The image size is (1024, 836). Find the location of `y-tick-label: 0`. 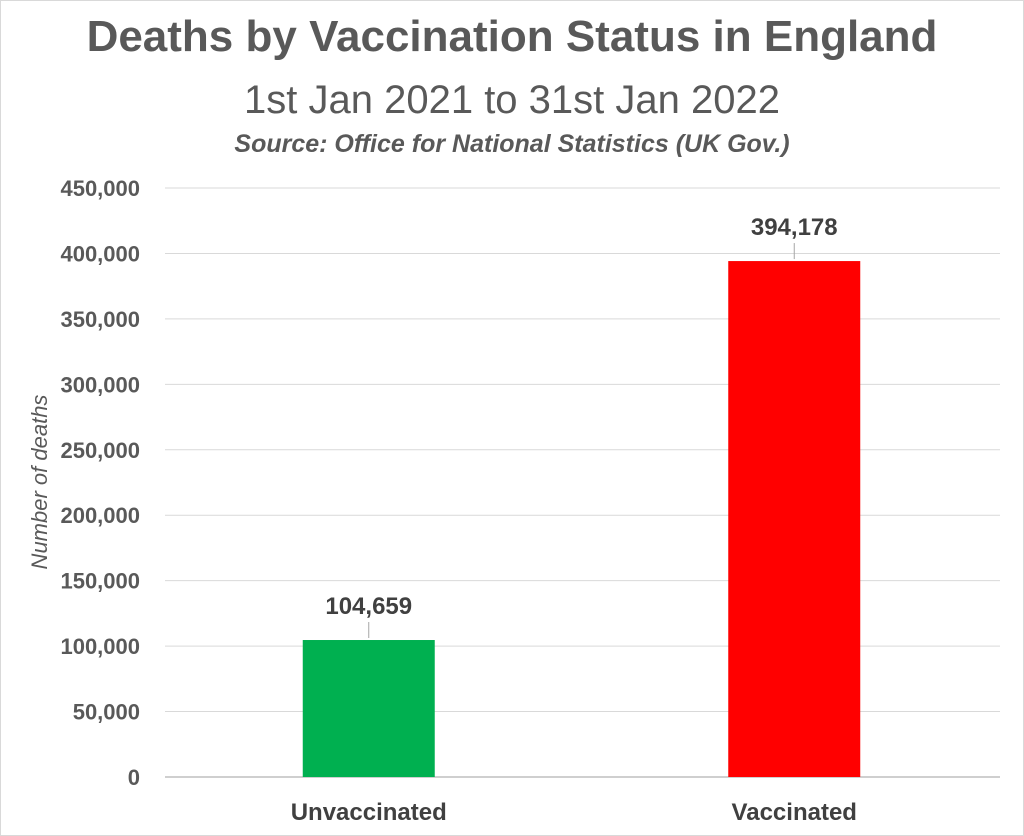

y-tick-label: 0 is located at coordinates (134, 777).